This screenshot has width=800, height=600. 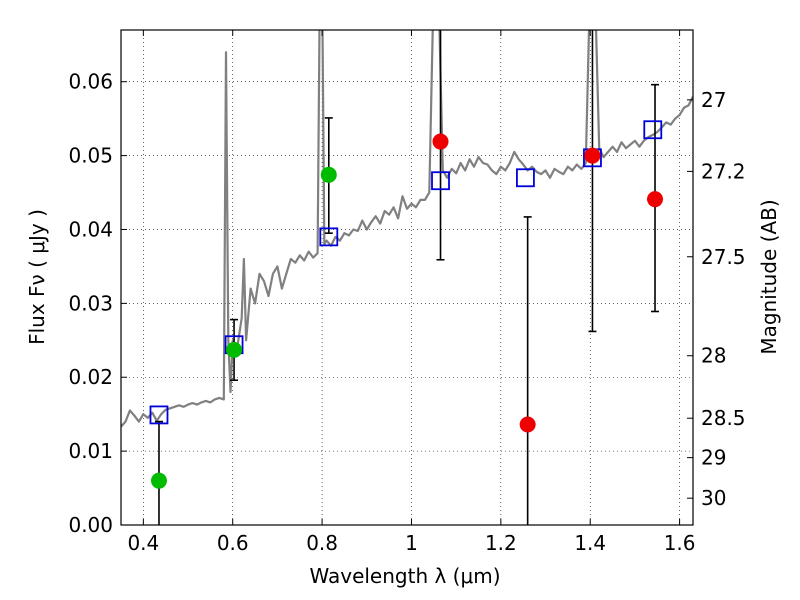 I want to click on mag-tick-label: 29, so click(x=713, y=458).